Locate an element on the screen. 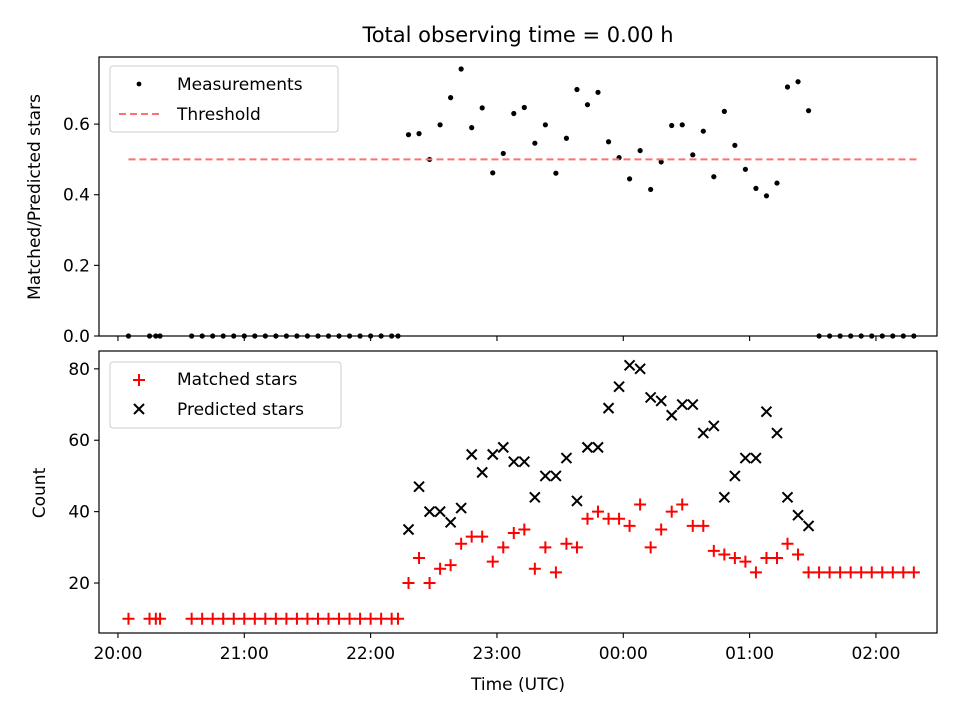  top-legend: Measurements Threshold is located at coordinates (224, 99).